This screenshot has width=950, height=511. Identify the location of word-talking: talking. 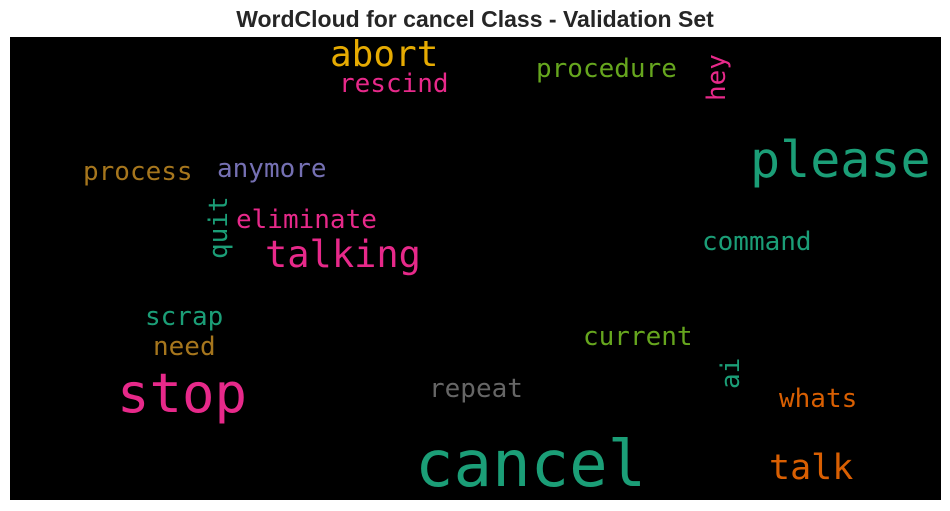
(343, 254).